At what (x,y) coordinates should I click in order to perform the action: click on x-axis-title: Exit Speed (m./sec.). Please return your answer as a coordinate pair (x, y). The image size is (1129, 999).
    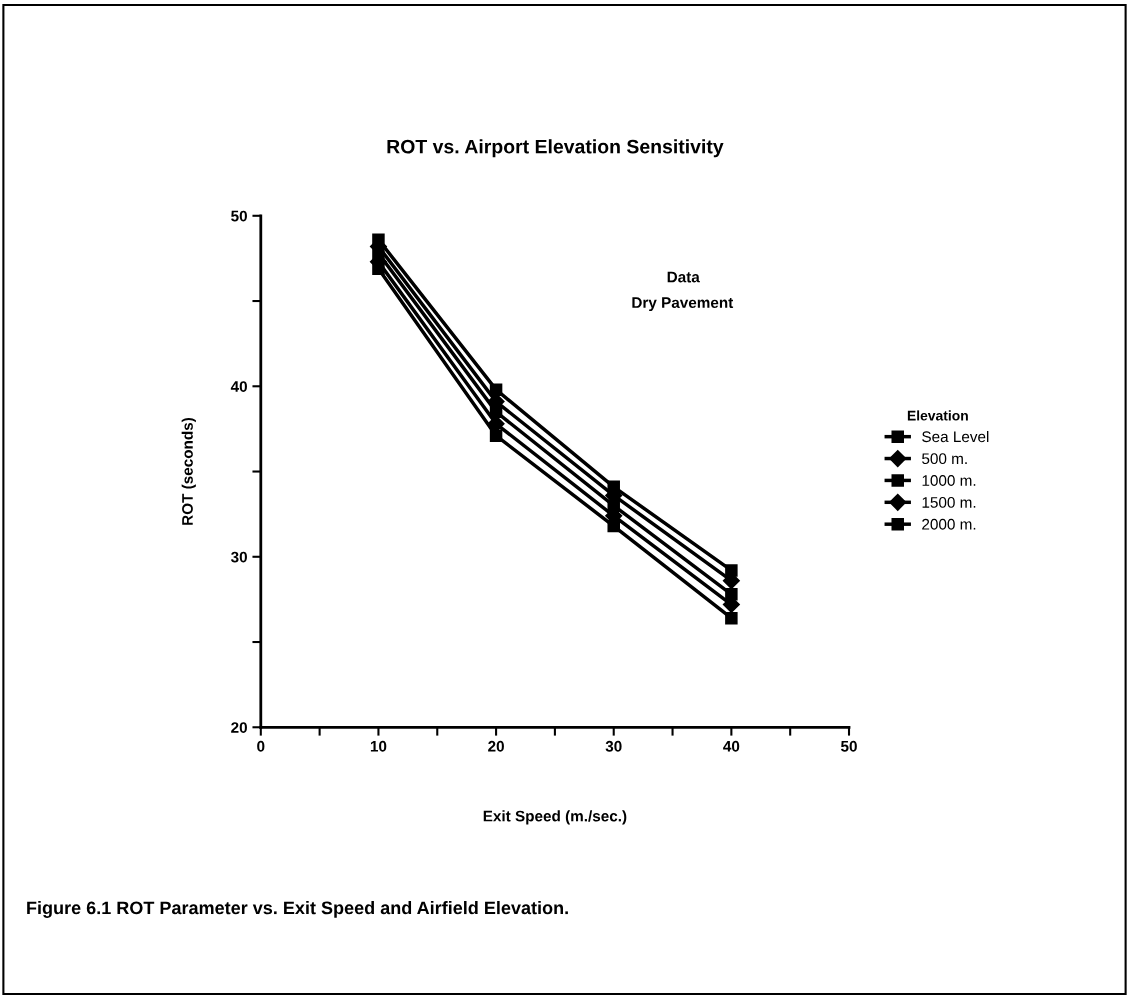
    Looking at the image, I should click on (555, 817).